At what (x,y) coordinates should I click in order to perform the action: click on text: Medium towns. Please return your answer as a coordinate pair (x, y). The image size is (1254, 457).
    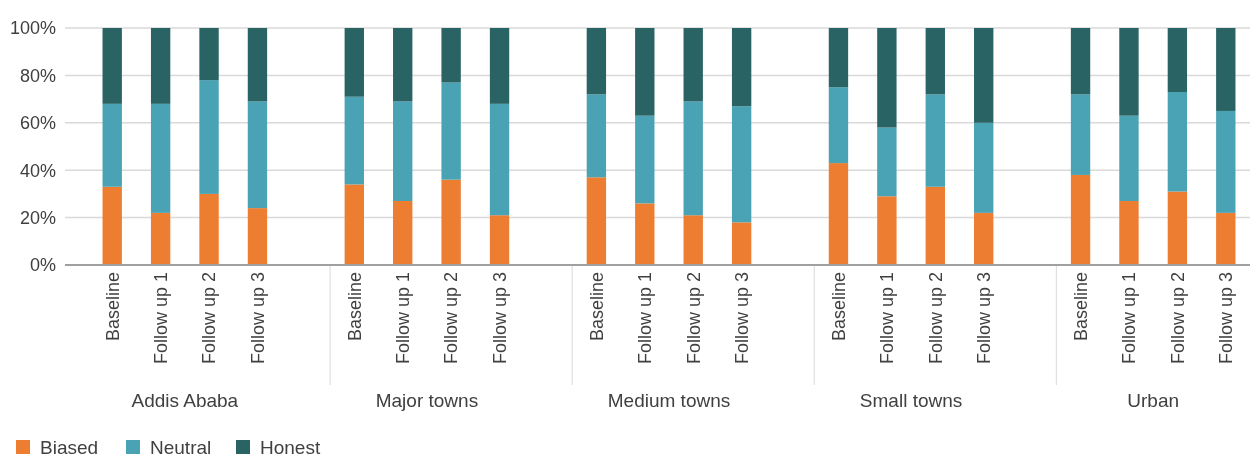
    Looking at the image, I should click on (669, 400).